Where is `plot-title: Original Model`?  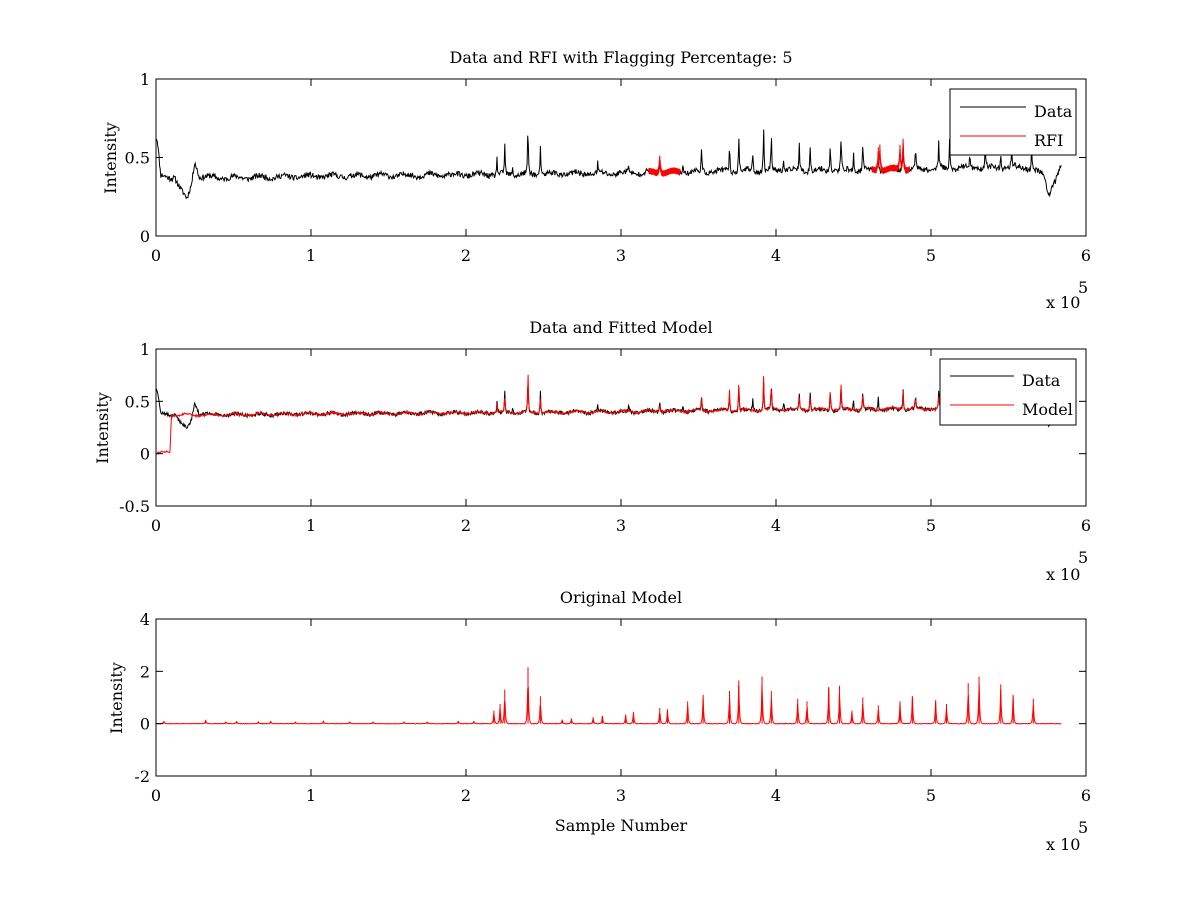
plot-title: Original Model is located at coordinates (621, 597).